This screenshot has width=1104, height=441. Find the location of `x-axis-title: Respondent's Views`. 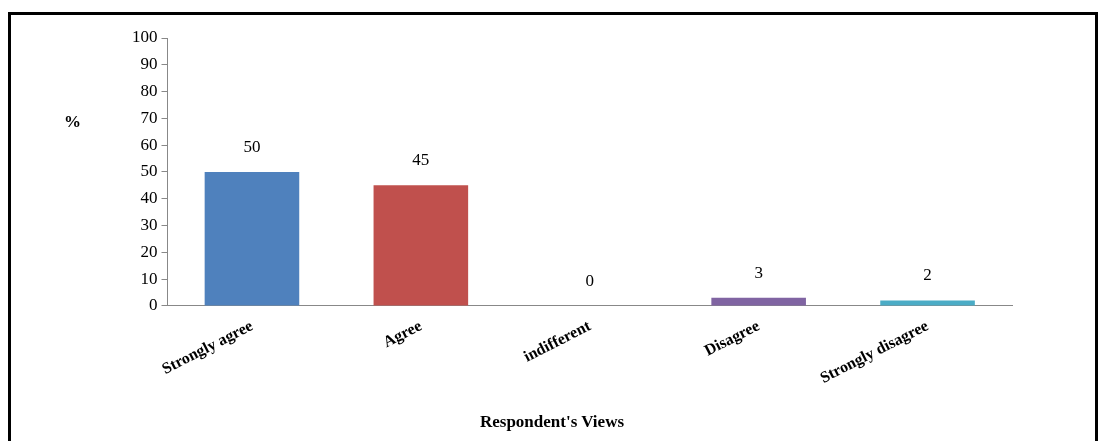

x-axis-title: Respondent's Views is located at coordinates (552, 422).